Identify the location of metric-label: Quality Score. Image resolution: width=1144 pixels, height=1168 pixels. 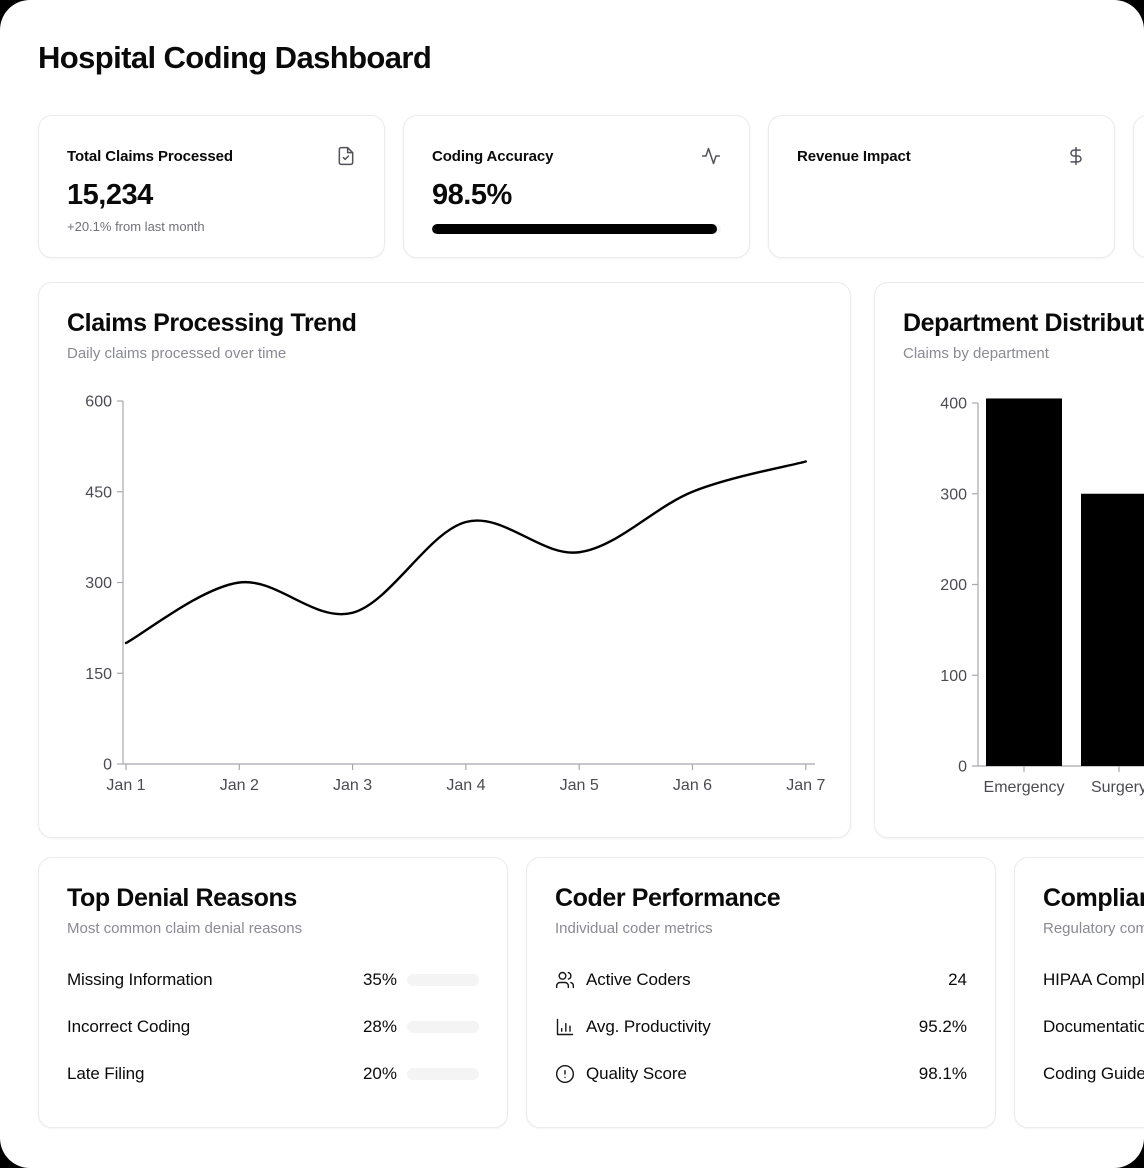
(636, 1073).